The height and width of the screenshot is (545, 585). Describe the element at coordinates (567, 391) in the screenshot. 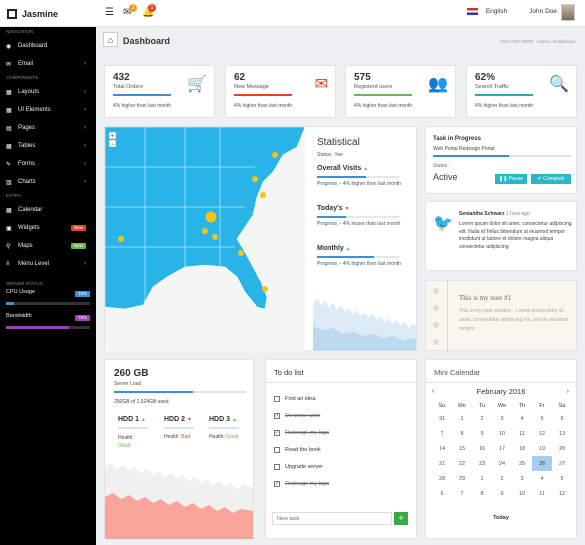

I see `next-month-icon: ›` at that location.